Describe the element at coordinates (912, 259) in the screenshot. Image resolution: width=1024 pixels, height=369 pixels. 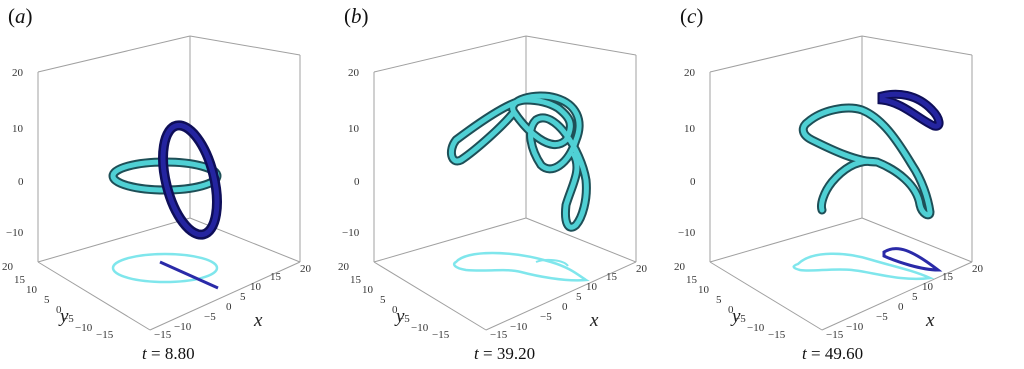
I see `loop-projection-blue` at that location.